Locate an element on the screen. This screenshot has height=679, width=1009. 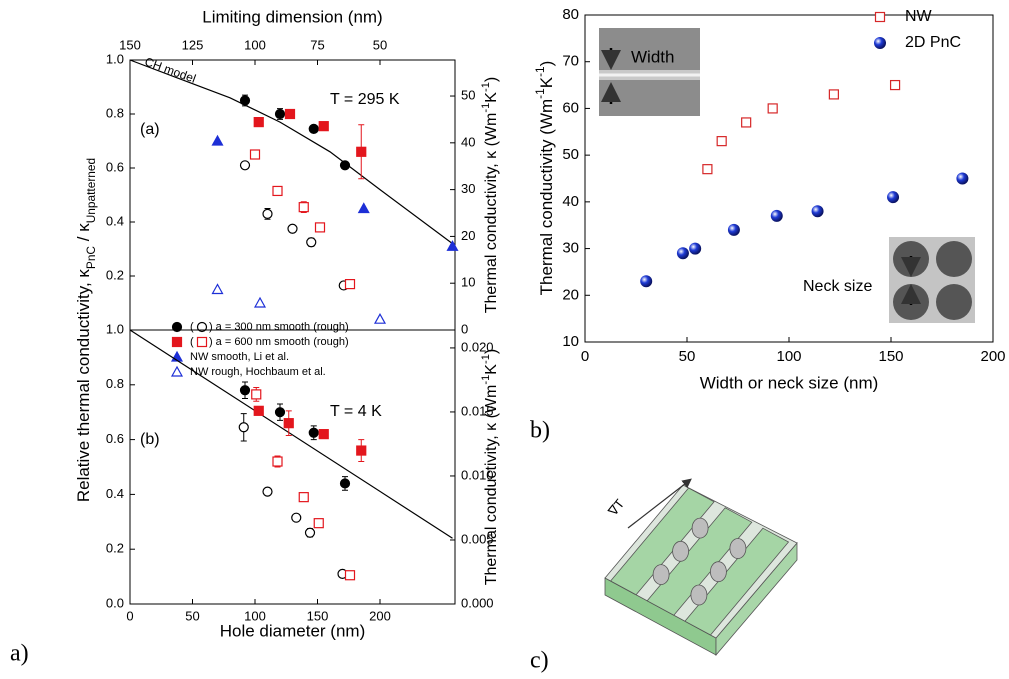
y-tick-label: 80 is located at coordinates (570, 14).